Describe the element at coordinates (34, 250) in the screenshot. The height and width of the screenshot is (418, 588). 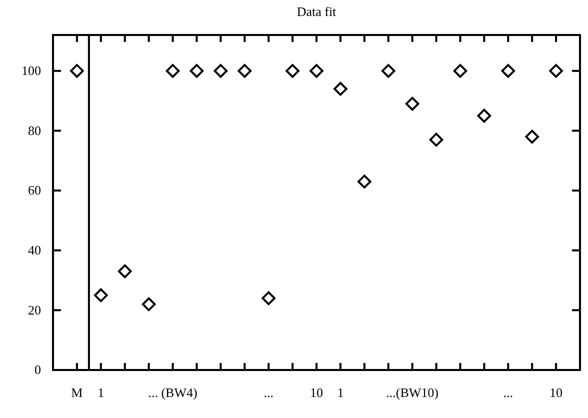
I see `y-tick-label: 40` at that location.